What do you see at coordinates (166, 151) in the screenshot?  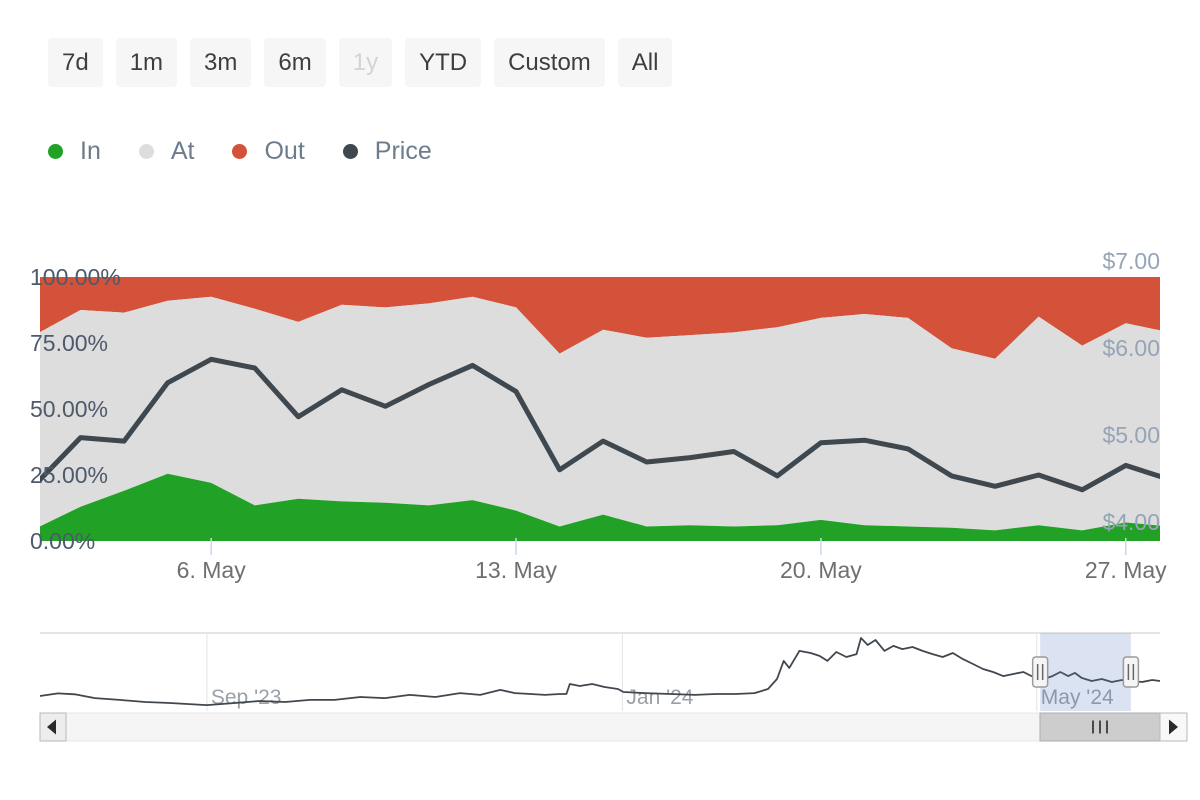 I see `legend-item-at: At` at bounding box center [166, 151].